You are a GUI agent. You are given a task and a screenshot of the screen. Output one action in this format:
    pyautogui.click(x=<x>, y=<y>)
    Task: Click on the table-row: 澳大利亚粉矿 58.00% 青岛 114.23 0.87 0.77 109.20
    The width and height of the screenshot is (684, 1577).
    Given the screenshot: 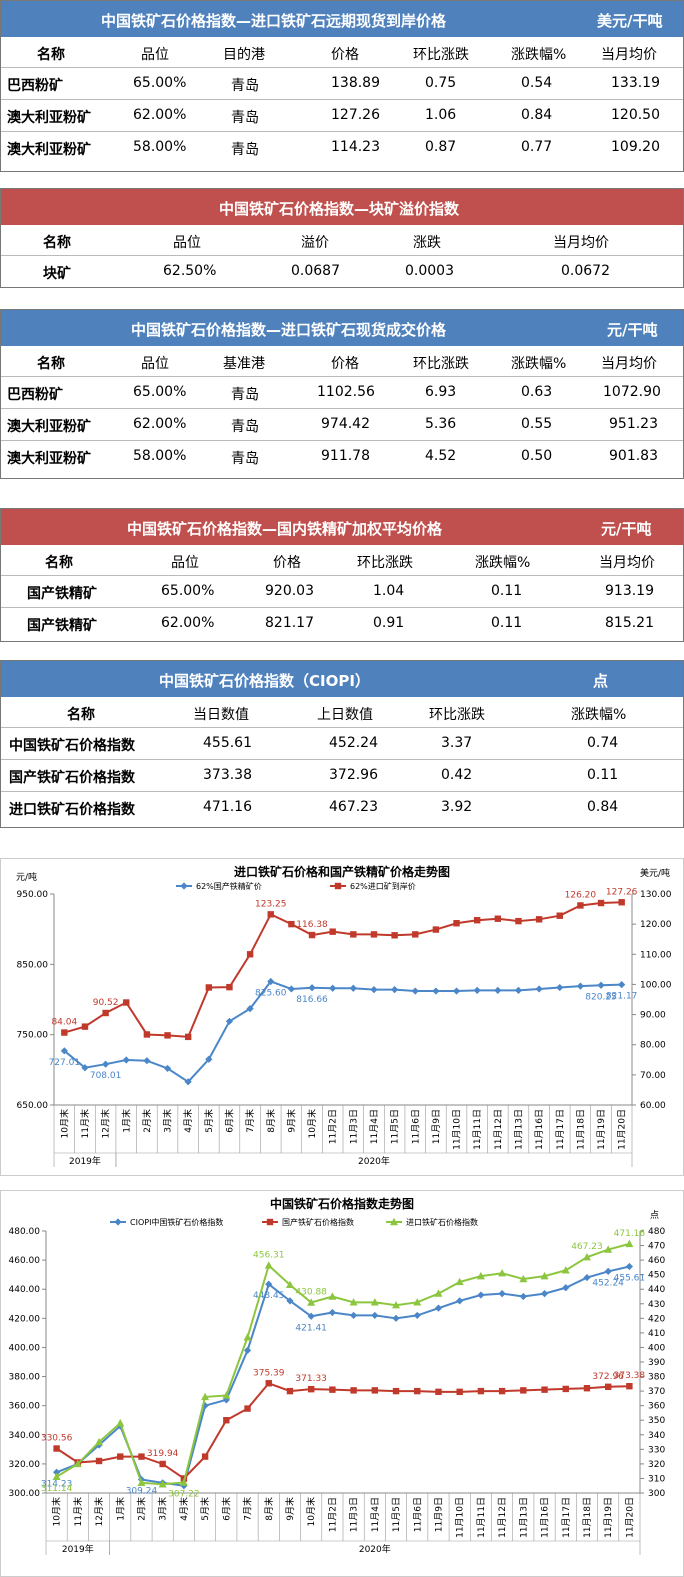 What is the action you would take?
    pyautogui.click(x=342, y=147)
    